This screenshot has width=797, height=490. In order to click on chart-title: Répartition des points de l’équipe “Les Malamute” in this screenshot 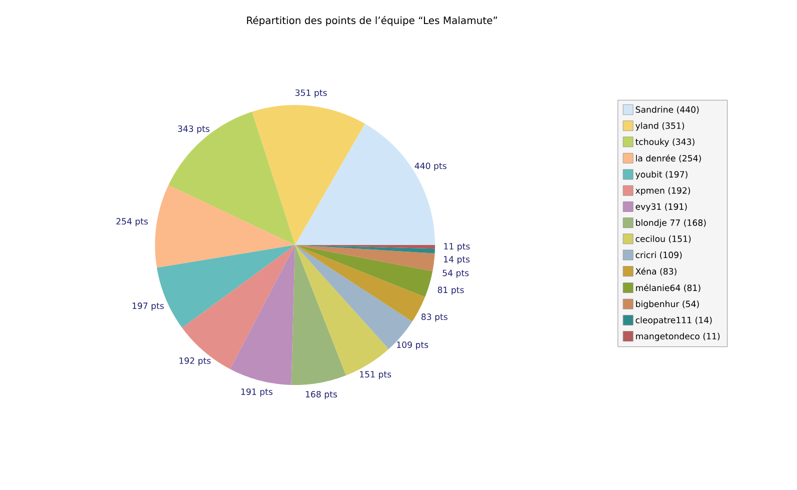, I will do `click(372, 21)`.